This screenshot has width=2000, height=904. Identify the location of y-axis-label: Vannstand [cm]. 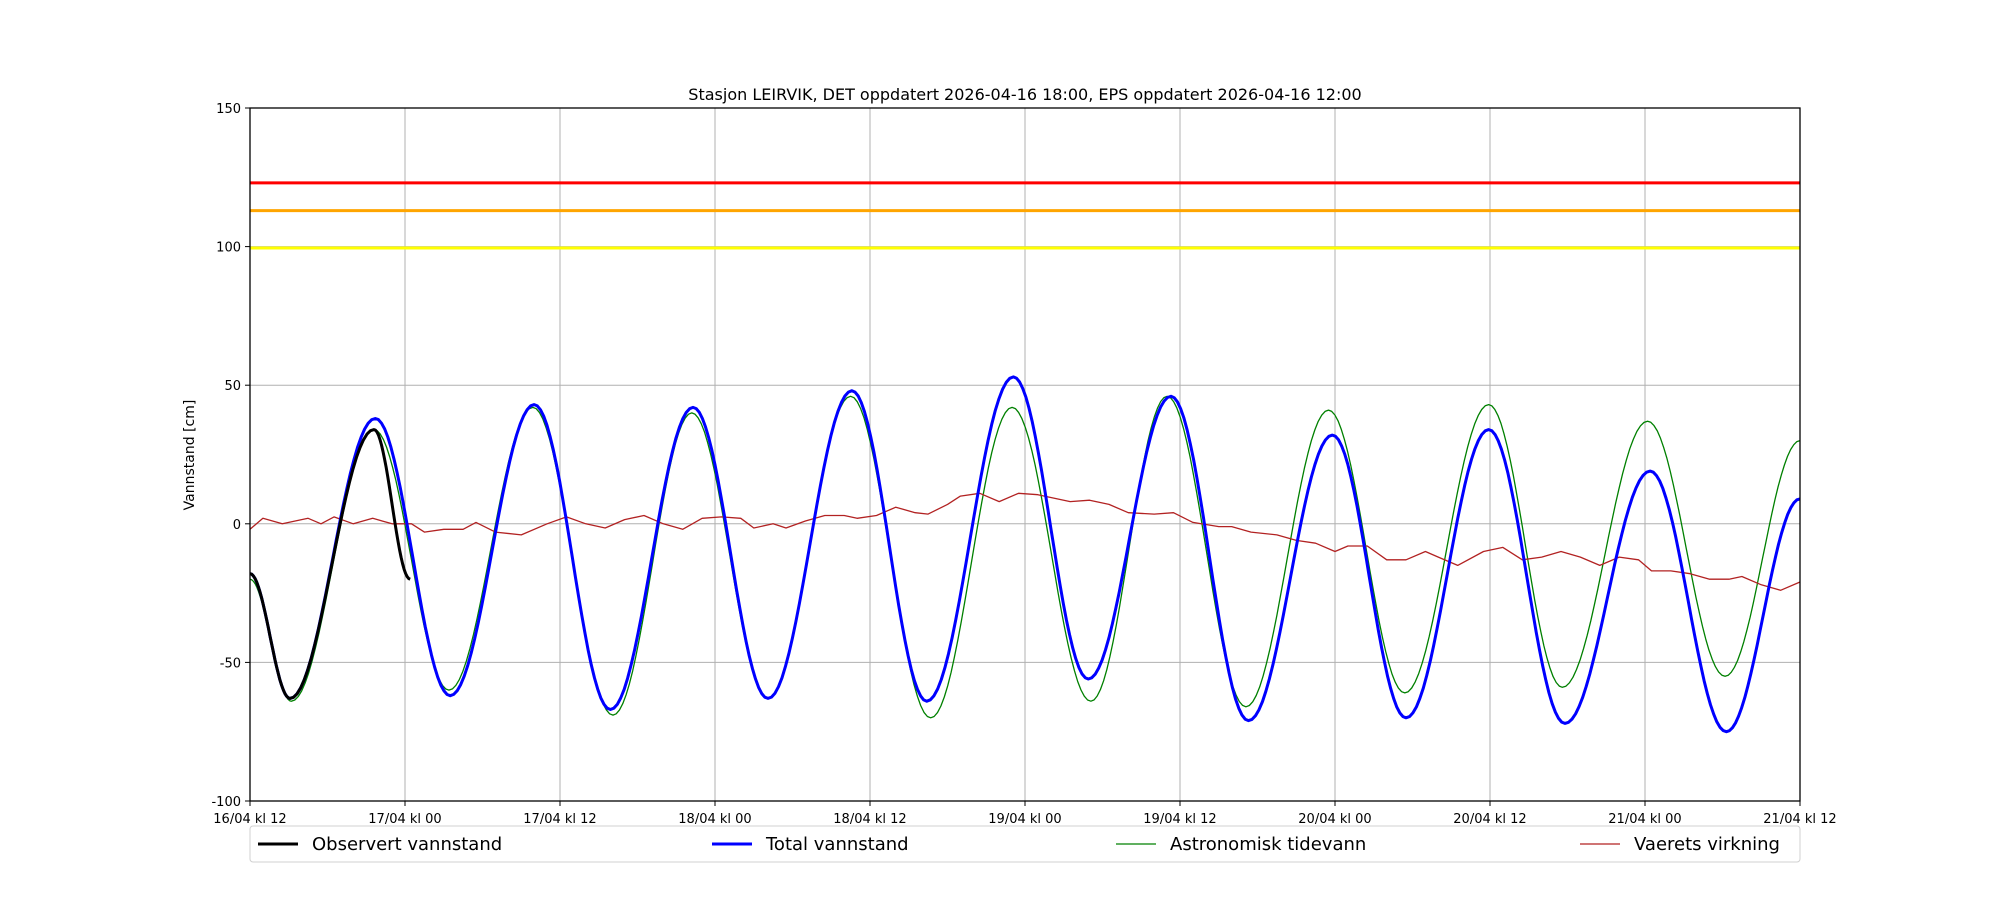
(190, 455).